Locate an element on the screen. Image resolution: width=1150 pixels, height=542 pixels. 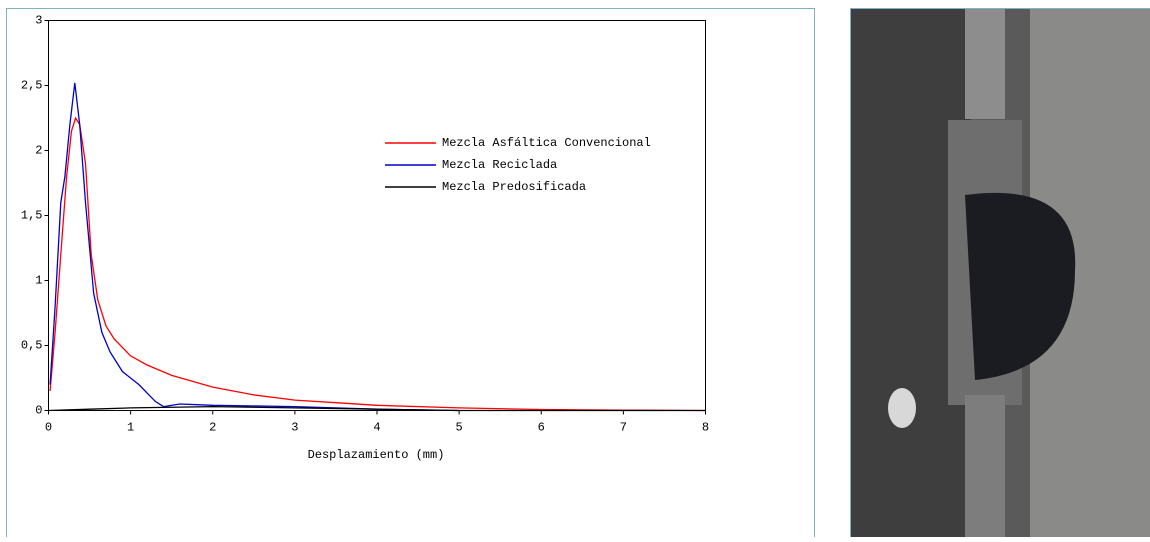
y-tick-label: 1 is located at coordinates (38, 281).